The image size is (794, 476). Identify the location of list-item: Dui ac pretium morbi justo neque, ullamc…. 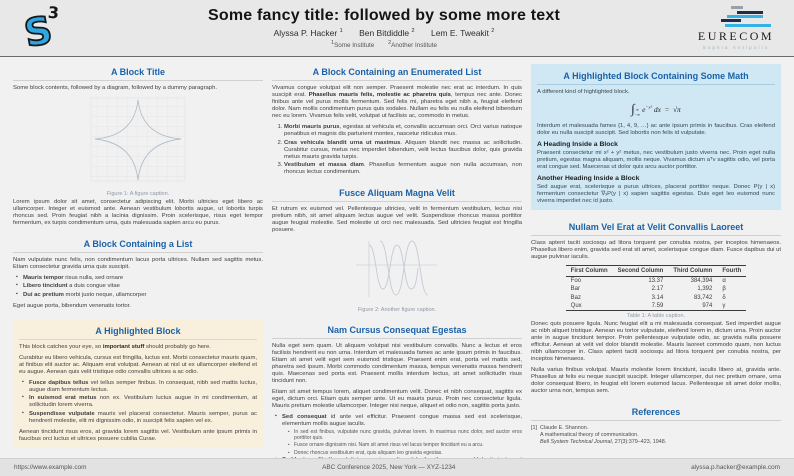
(139, 295).